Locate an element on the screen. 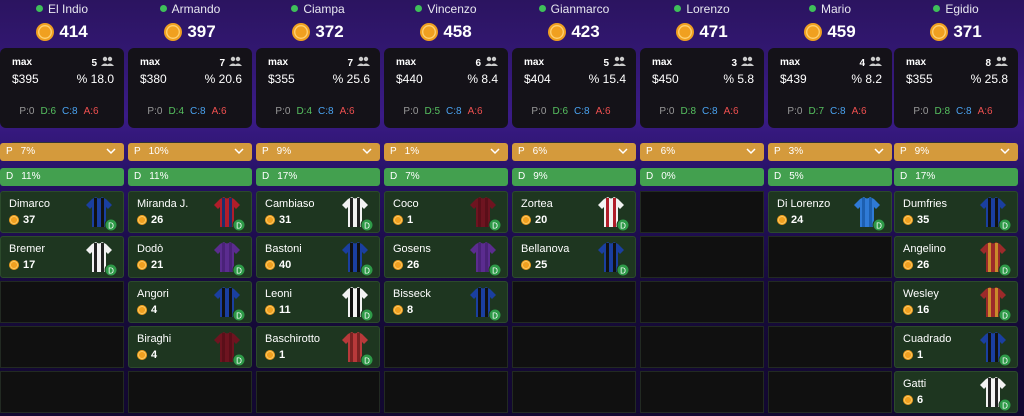 This screenshot has height=416, width=1024. count-label: A: is located at coordinates (982, 111).